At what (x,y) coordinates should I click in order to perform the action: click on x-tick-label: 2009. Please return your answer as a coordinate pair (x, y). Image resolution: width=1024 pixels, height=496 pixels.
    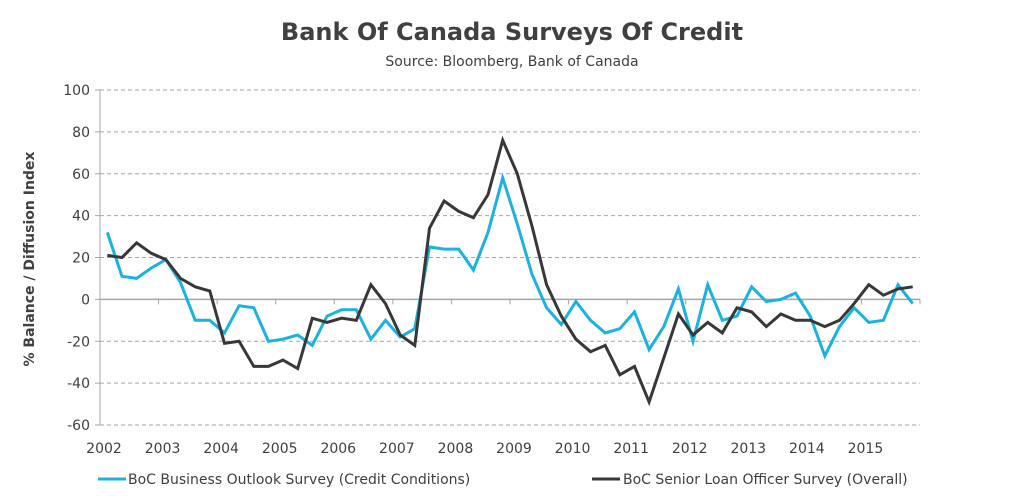
    Looking at the image, I should click on (514, 449).